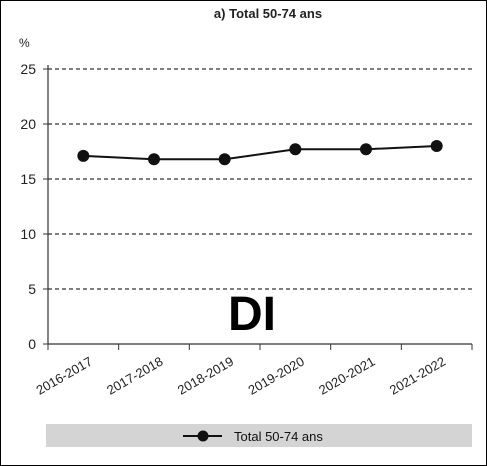  Describe the element at coordinates (28, 234) in the screenshot. I see `y-tick-label: 10` at that location.